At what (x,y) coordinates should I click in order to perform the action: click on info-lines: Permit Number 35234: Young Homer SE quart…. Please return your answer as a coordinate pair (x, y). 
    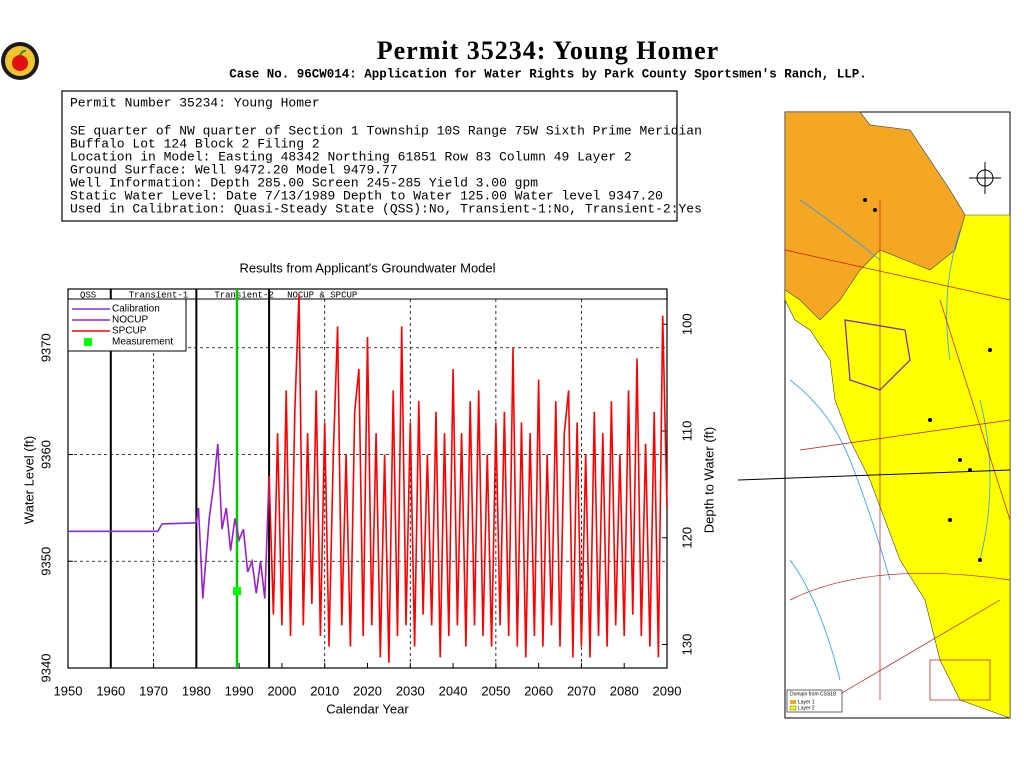
    Looking at the image, I should click on (386, 155).